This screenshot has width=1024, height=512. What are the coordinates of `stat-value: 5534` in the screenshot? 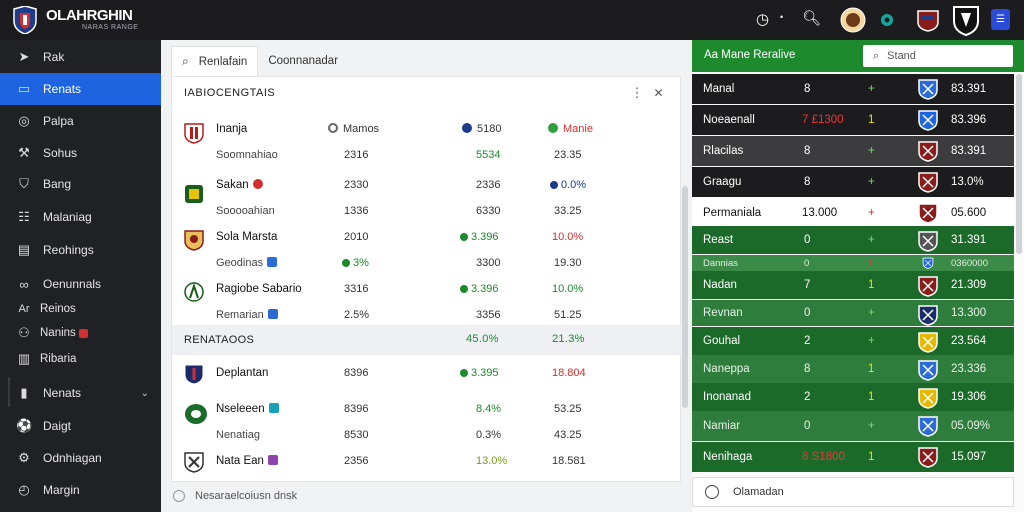 It's located at (488, 155).